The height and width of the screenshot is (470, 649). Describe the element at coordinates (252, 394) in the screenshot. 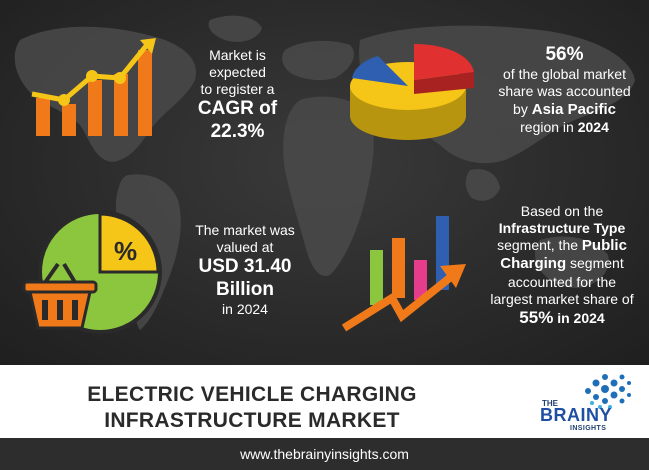

I see `title-line1: ELECTRIC VEHICLE CHARGING` at that location.